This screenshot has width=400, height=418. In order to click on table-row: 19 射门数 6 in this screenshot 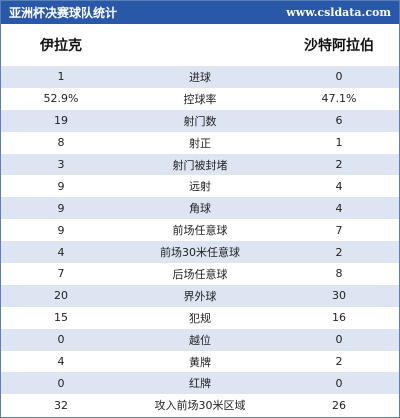, I will do `click(200, 120)`.